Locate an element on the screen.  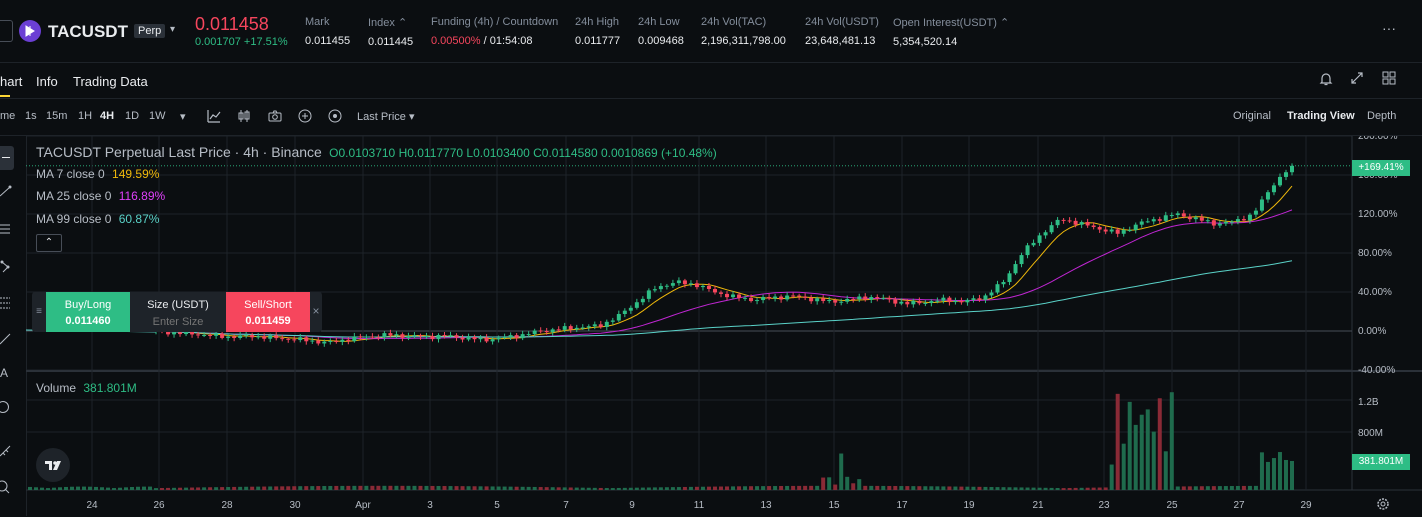
interval-1d: 1D is located at coordinates (132, 116).